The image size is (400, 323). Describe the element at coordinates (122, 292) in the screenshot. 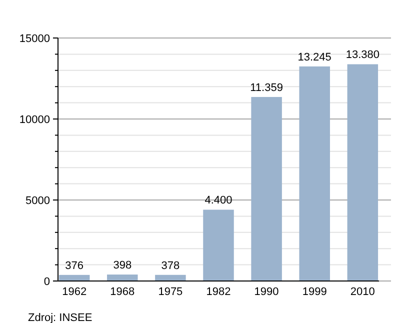

I see `x-tick-label: 1968` at that location.